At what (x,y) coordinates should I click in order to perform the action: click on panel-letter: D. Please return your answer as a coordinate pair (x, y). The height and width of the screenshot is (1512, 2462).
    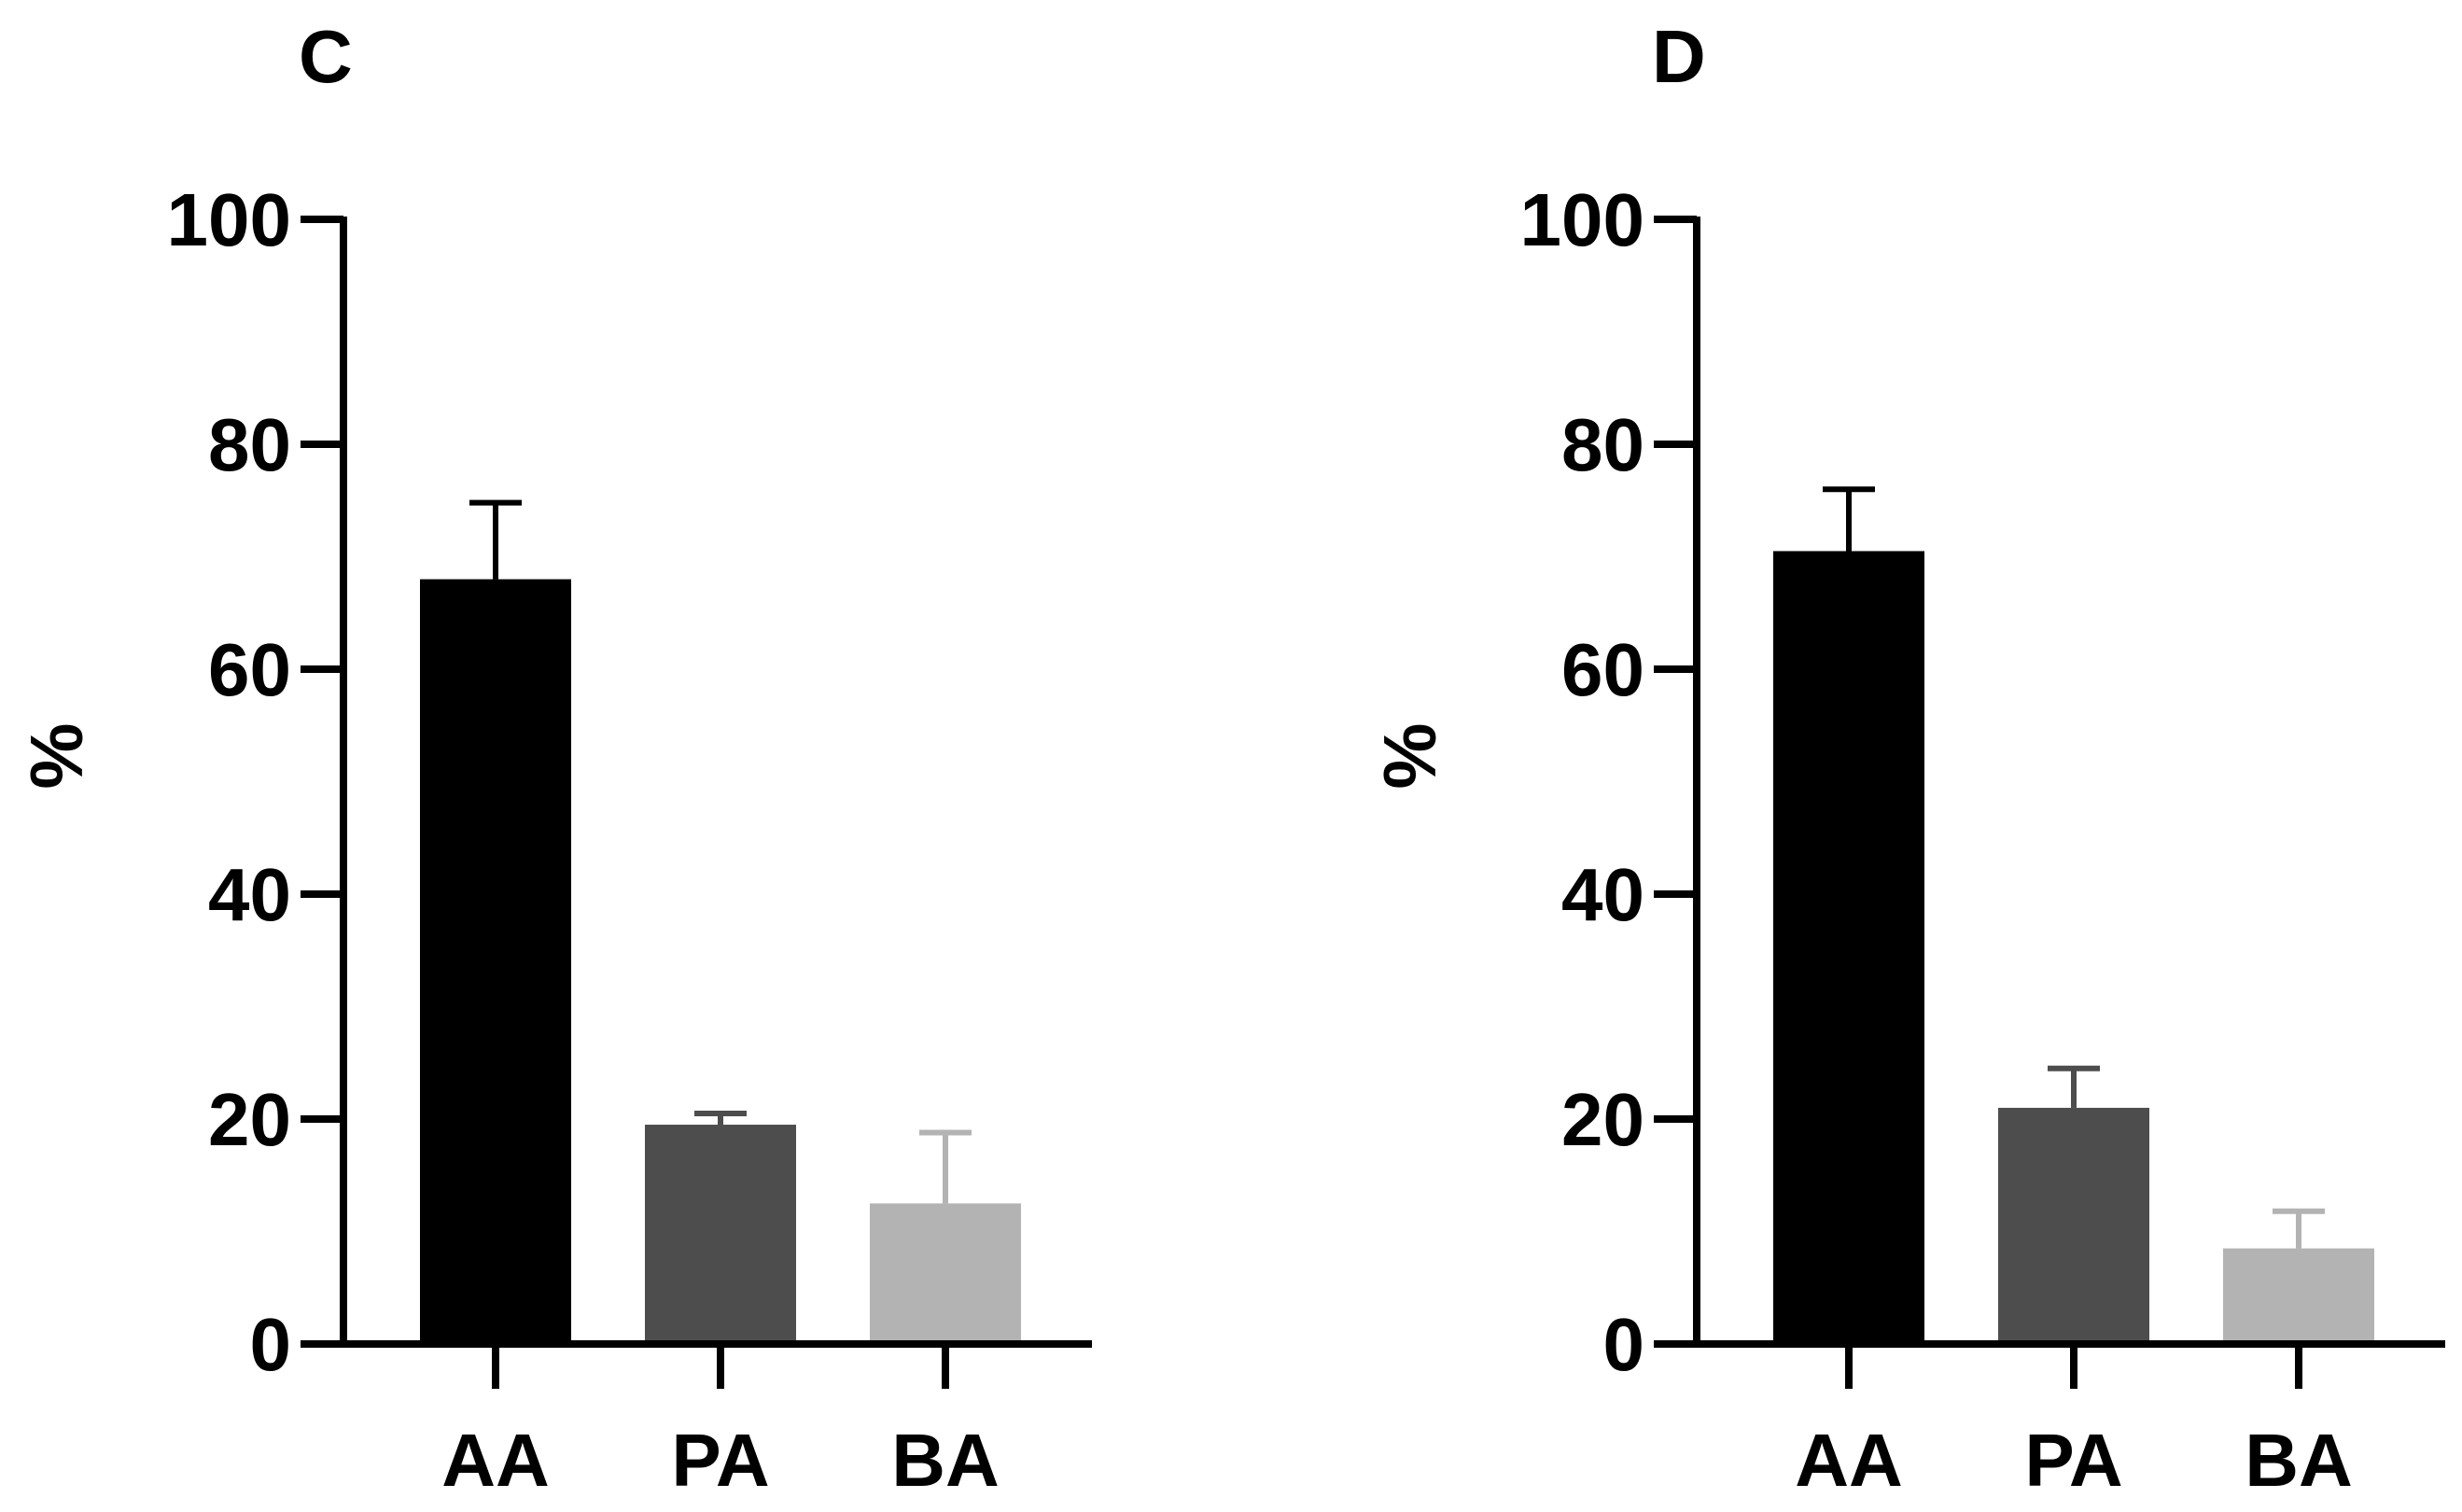
    Looking at the image, I should click on (1679, 56).